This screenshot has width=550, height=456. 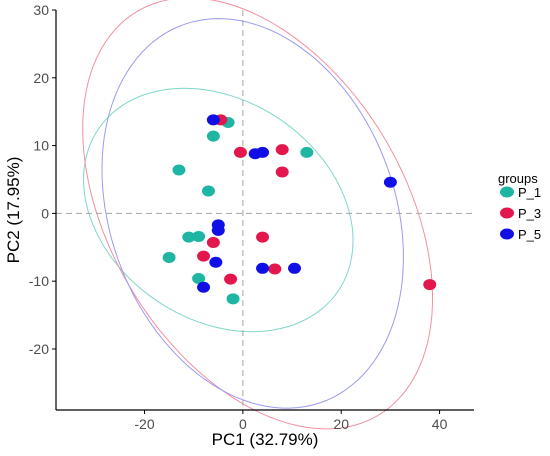 What do you see at coordinates (39, 281) in the screenshot?
I see `y-tick-label: -10` at bounding box center [39, 281].